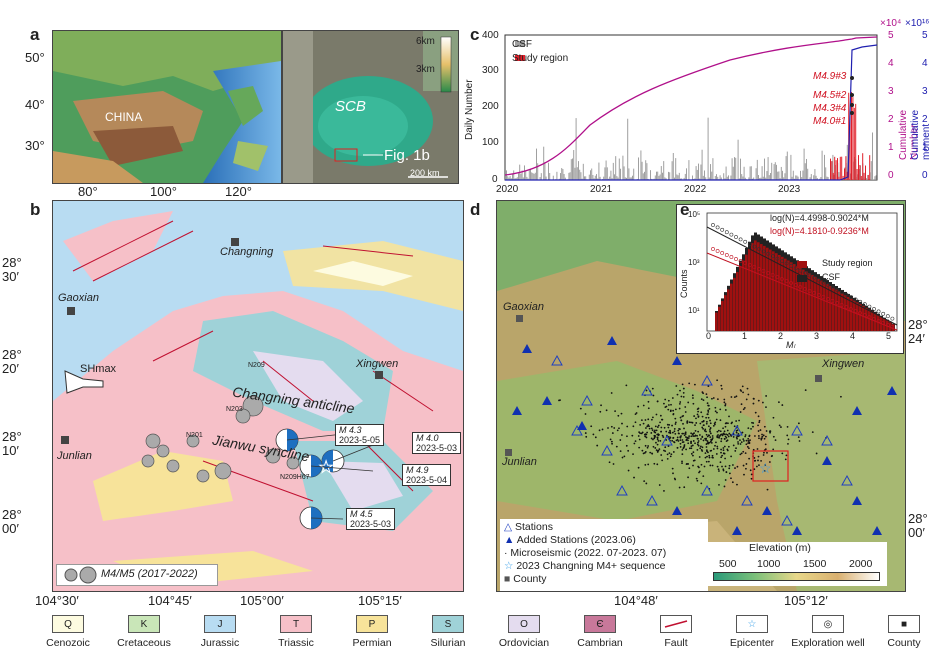 The height and width of the screenshot is (661, 945). I want to click on panel-b-legend: M4/M5 (2017-2022), so click(137, 575).